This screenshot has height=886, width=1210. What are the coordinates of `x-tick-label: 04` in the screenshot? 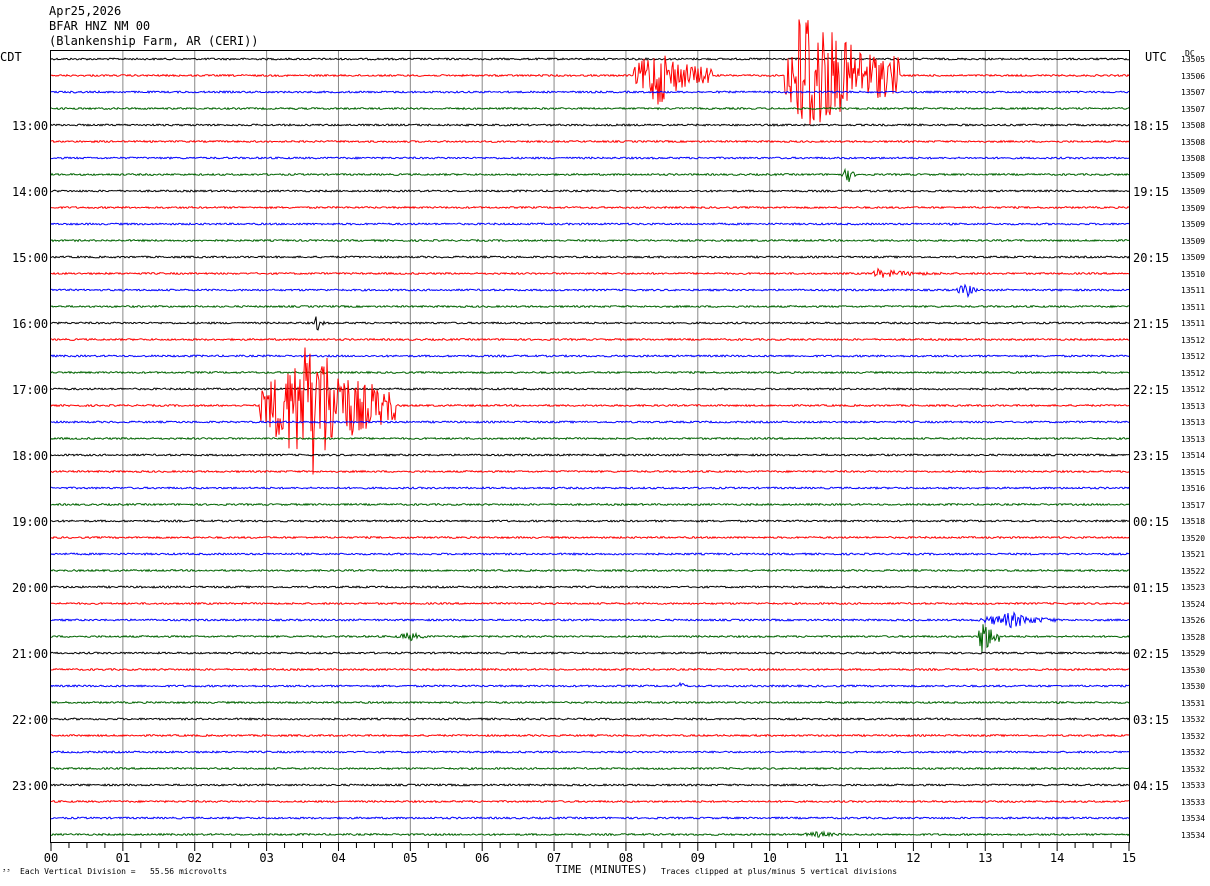 It's located at (338, 858).